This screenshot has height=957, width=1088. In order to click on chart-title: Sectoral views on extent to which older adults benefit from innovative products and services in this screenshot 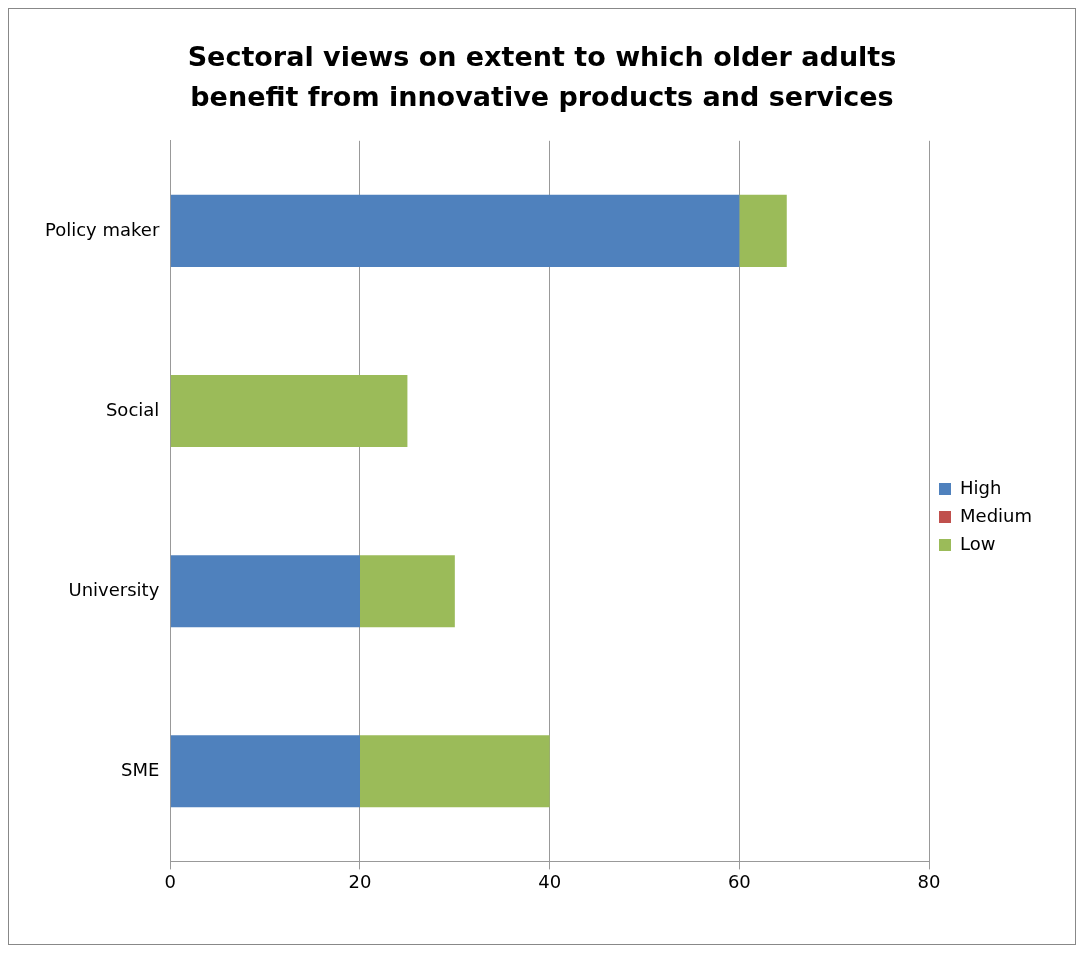, I will do `click(542, 77)`.